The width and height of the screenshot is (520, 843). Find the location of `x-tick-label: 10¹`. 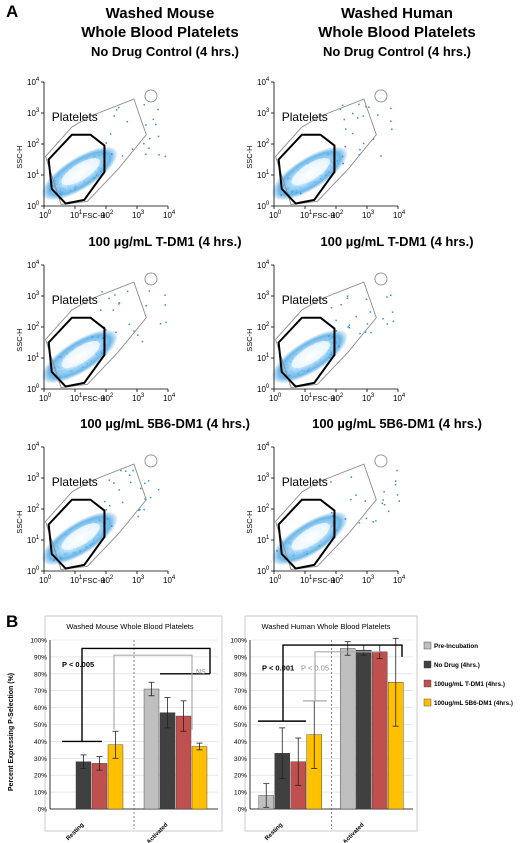

x-tick-label: 10¹ is located at coordinates (76, 215).